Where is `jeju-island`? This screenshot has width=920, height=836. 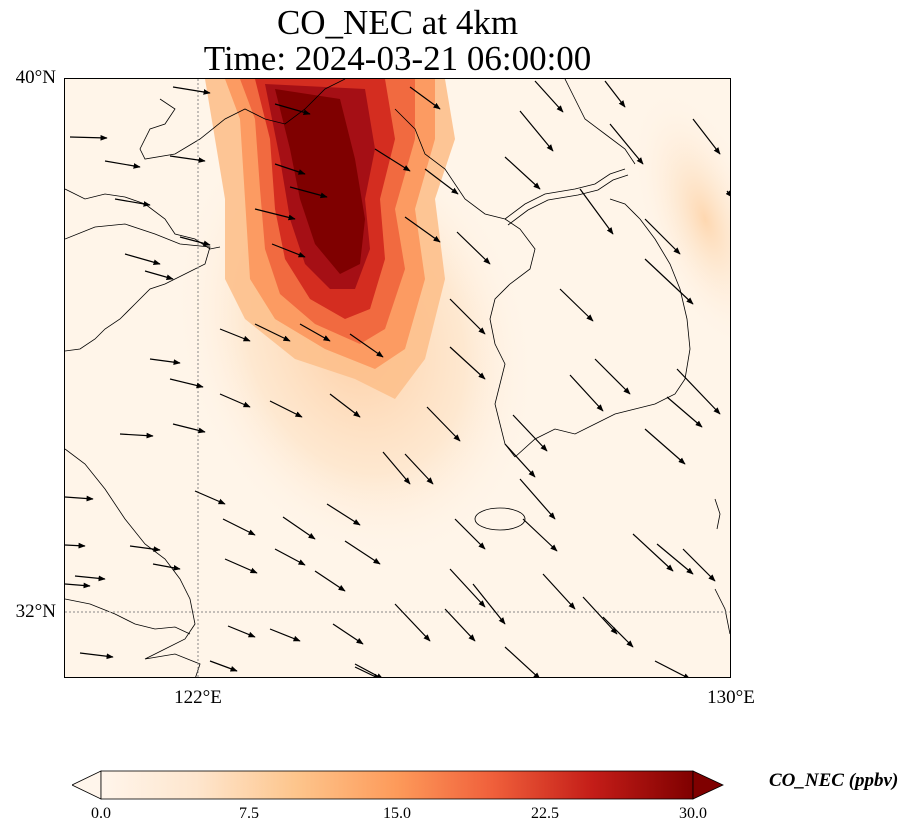
jeju-island is located at coordinates (500, 519).